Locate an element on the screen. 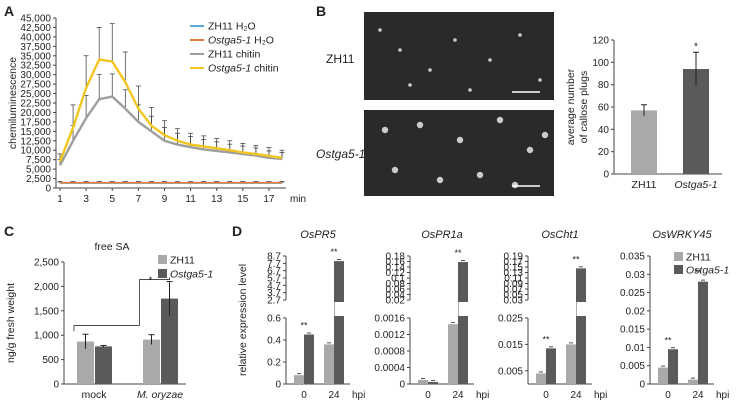 The image size is (742, 408). legend-label-3: Ostga5-1 chitin is located at coordinates (243, 69).